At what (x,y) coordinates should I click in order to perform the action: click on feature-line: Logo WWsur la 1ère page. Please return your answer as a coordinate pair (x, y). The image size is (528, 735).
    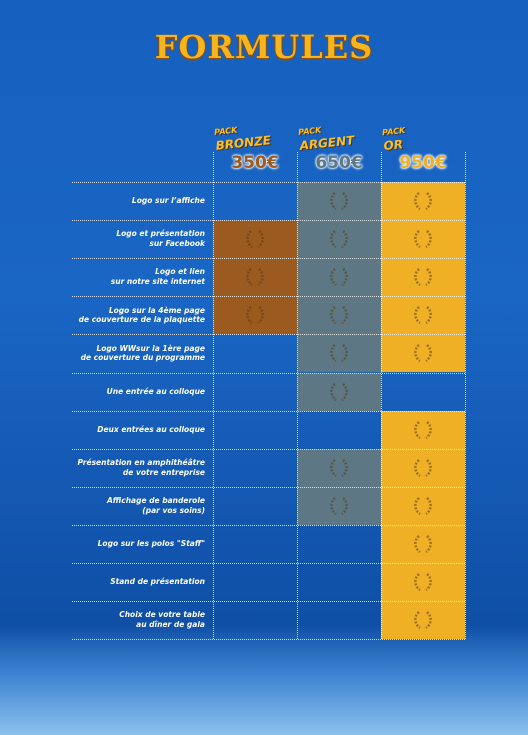
    Looking at the image, I should click on (150, 348).